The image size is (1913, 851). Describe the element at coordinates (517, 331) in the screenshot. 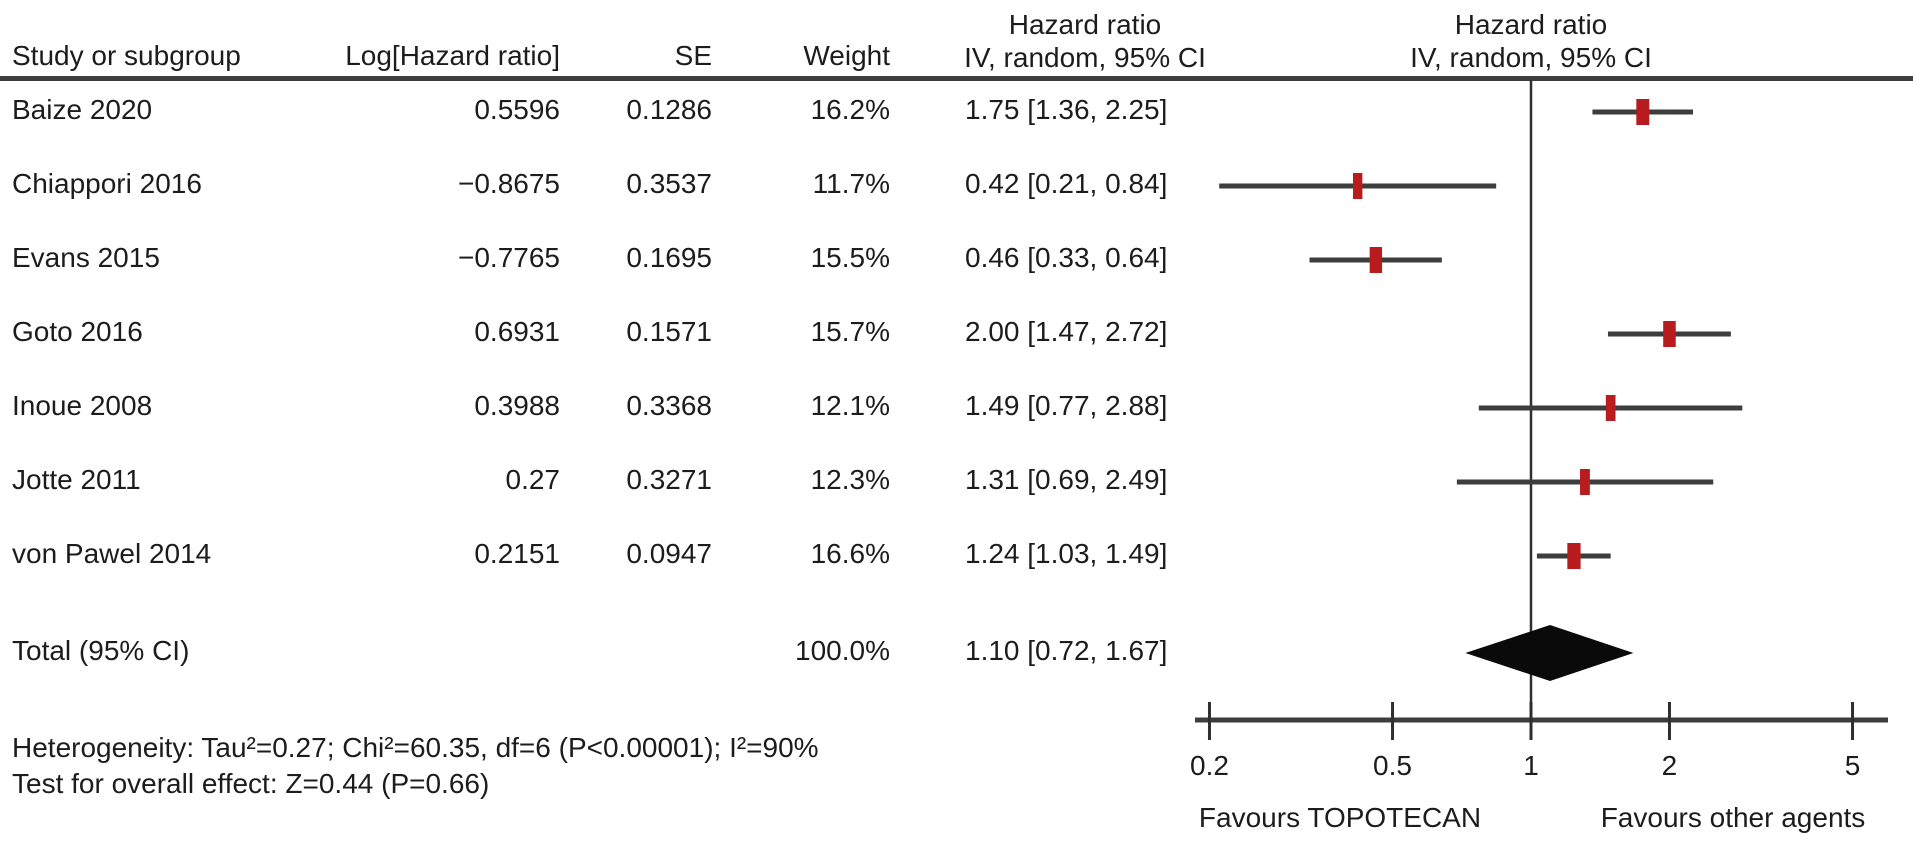

I see `row-log-hr: 0.6931` at that location.